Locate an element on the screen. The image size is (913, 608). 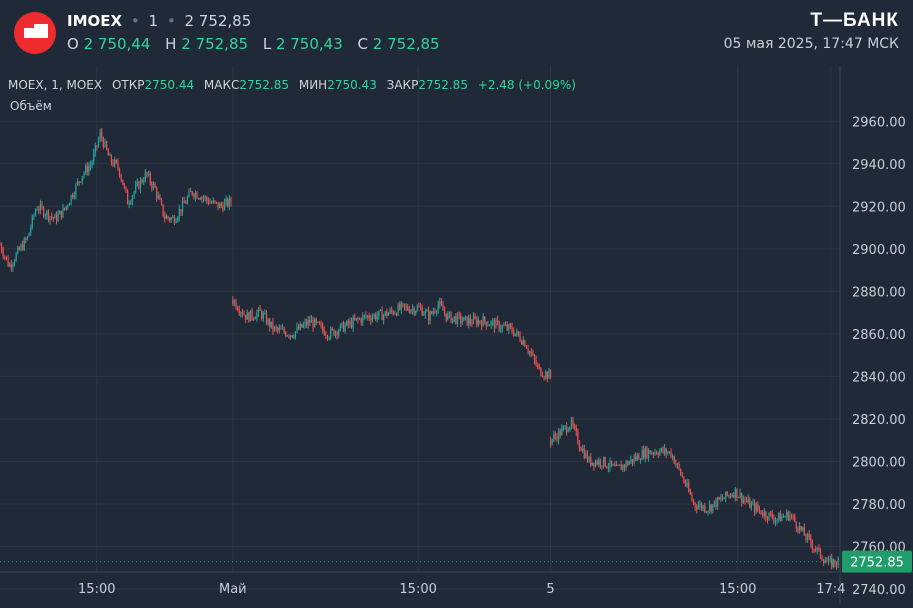
interval: 1 is located at coordinates (153, 21).